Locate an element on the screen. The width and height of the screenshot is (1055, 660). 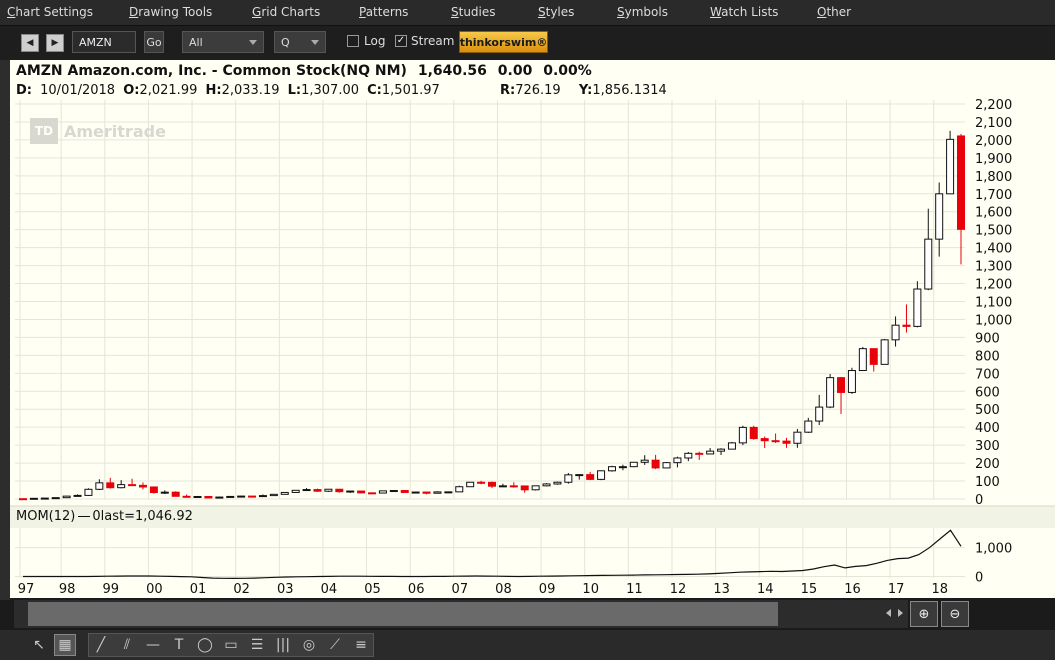
menu-styles: Styles is located at coordinates (556, 12).